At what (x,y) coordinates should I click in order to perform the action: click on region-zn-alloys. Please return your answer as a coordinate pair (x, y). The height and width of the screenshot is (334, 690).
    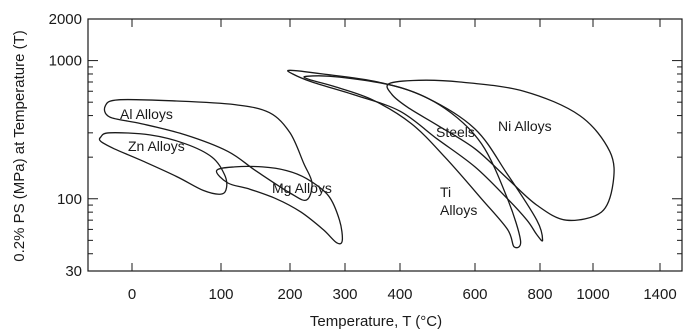
    Looking at the image, I should click on (163, 163).